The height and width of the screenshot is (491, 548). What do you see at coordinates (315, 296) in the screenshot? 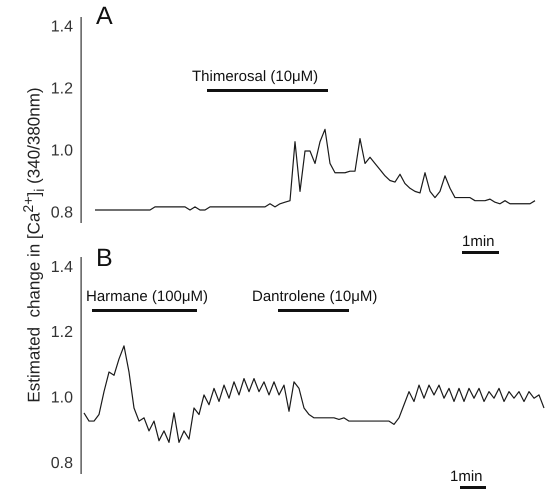
I see `annotation: Dantrolene (10μM)` at bounding box center [315, 296].